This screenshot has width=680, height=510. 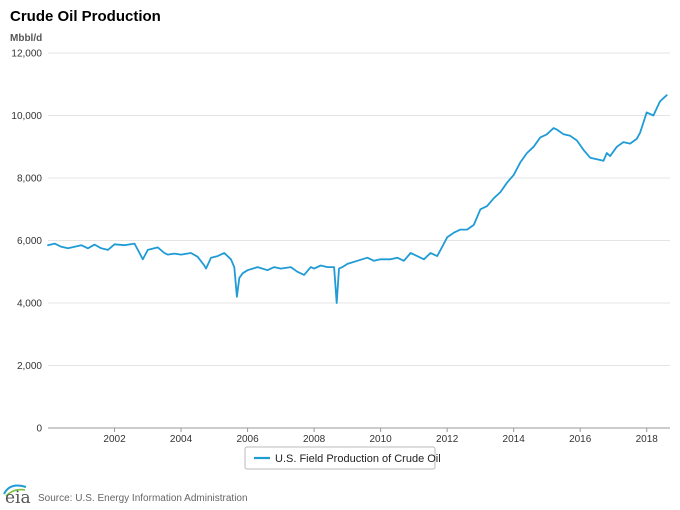 I want to click on legend-box, so click(x=340, y=458).